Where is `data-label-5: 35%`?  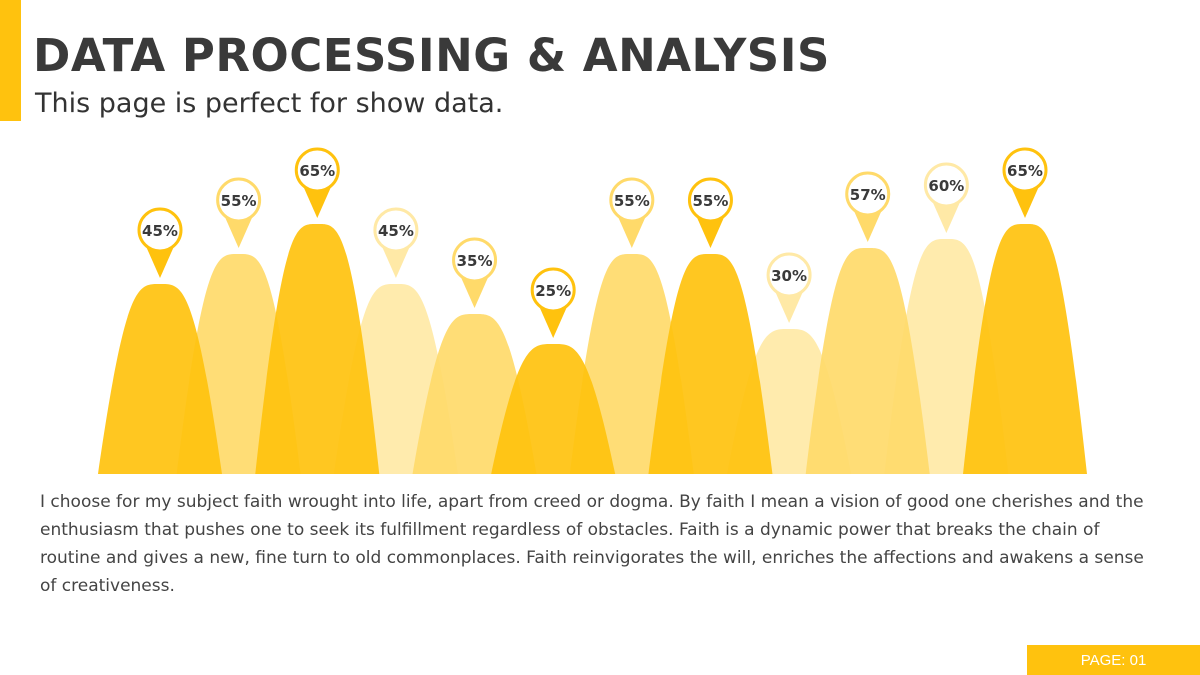 data-label-5: 35% is located at coordinates (475, 261).